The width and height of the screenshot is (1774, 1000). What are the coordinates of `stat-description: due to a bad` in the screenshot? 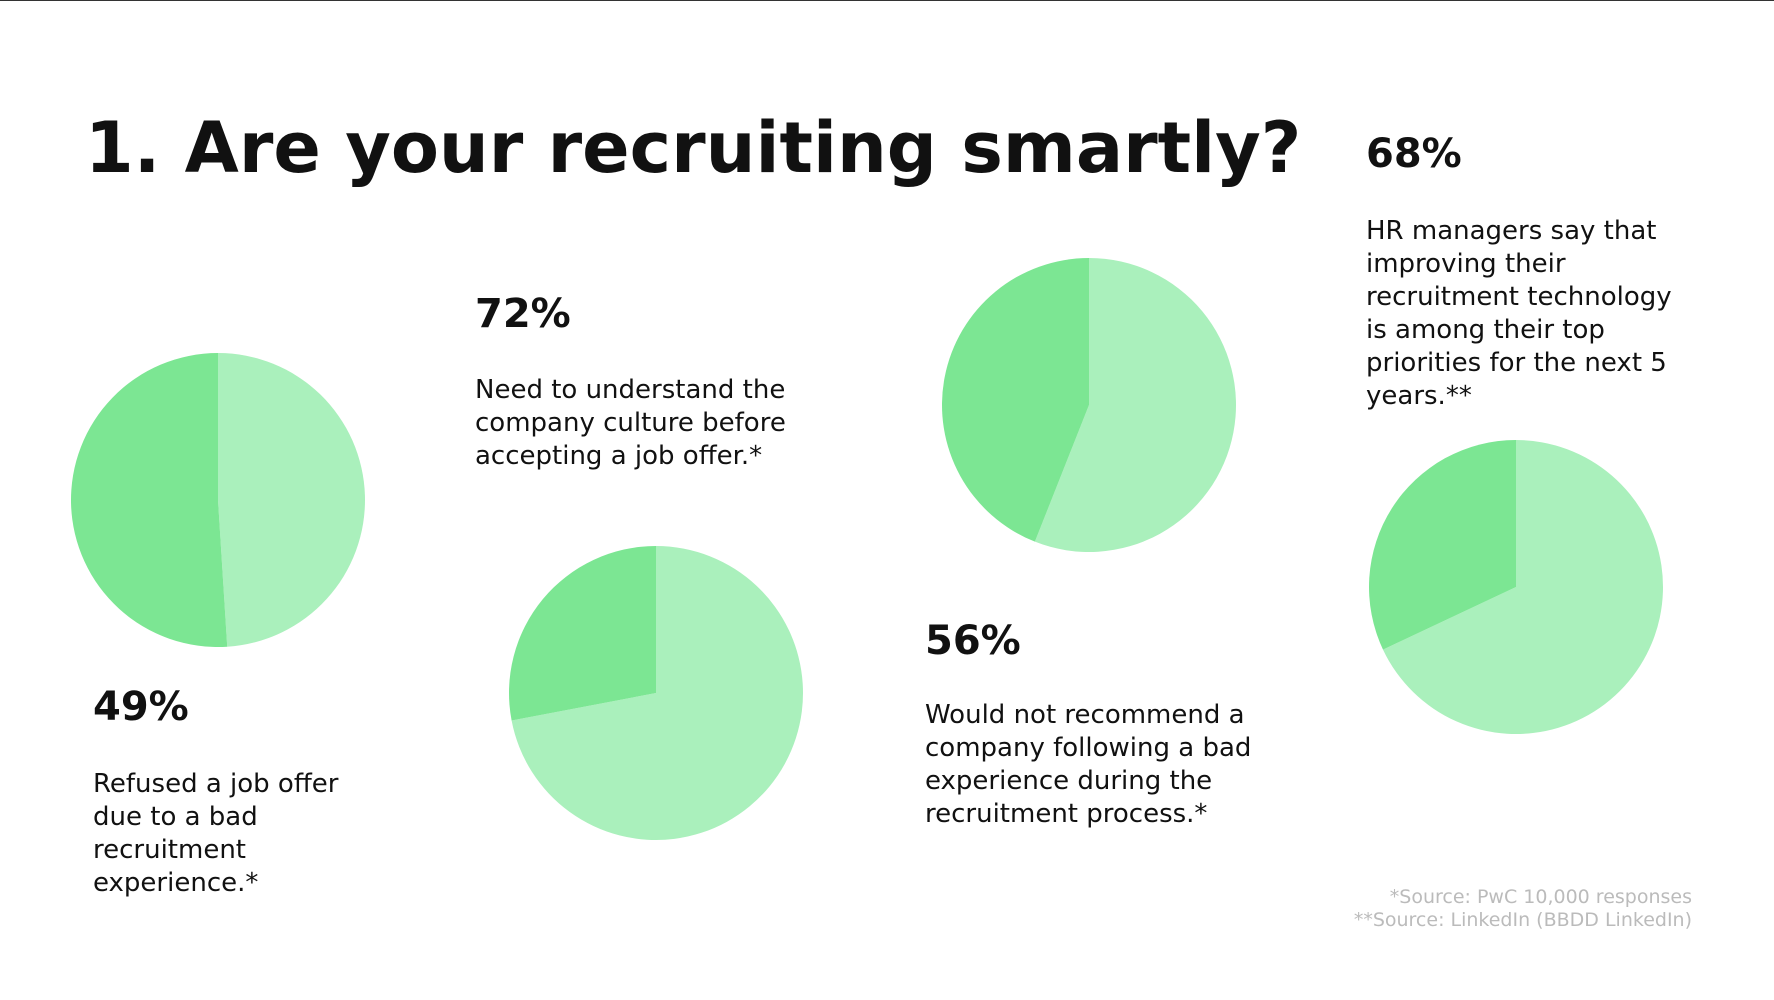 It's located at (175, 817).